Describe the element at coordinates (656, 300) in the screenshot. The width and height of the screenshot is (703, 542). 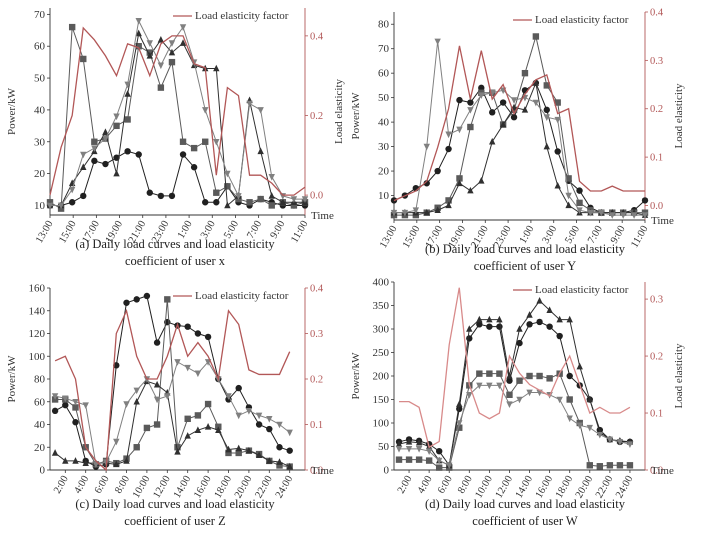
I see `y2-tick-label: 0.3` at that location.